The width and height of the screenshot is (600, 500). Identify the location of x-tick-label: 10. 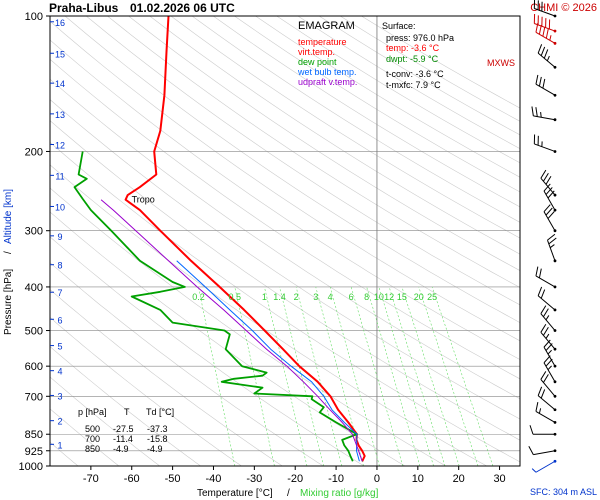
(418, 479).